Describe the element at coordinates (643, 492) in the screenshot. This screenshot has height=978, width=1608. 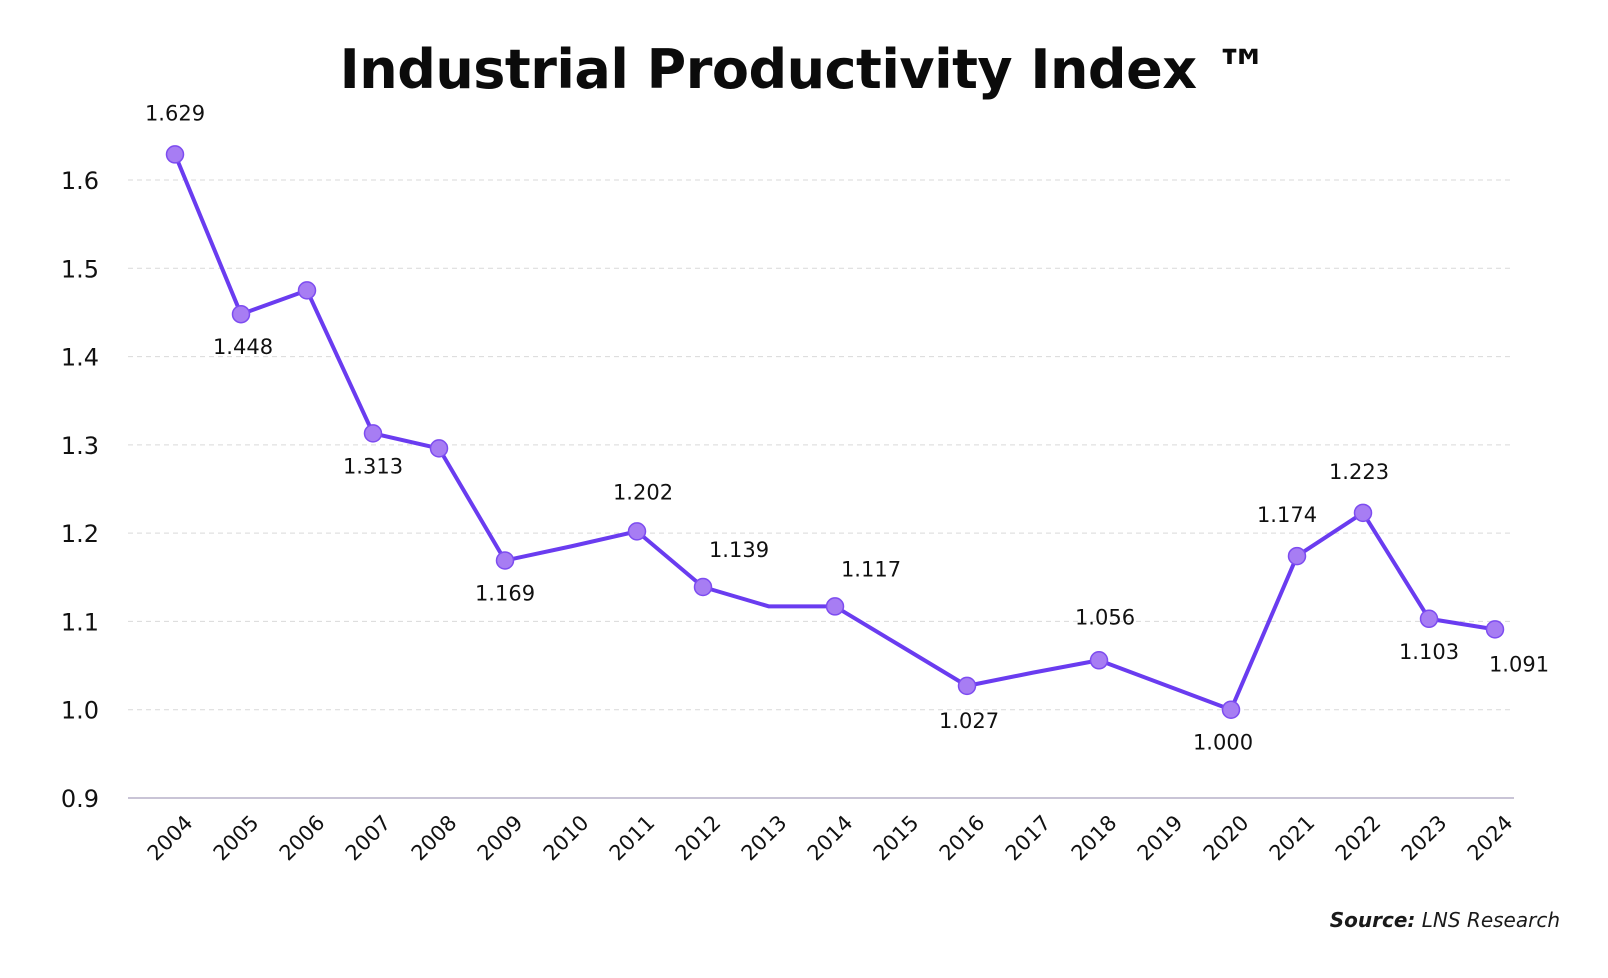
I see `data-label: 1.202` at that location.